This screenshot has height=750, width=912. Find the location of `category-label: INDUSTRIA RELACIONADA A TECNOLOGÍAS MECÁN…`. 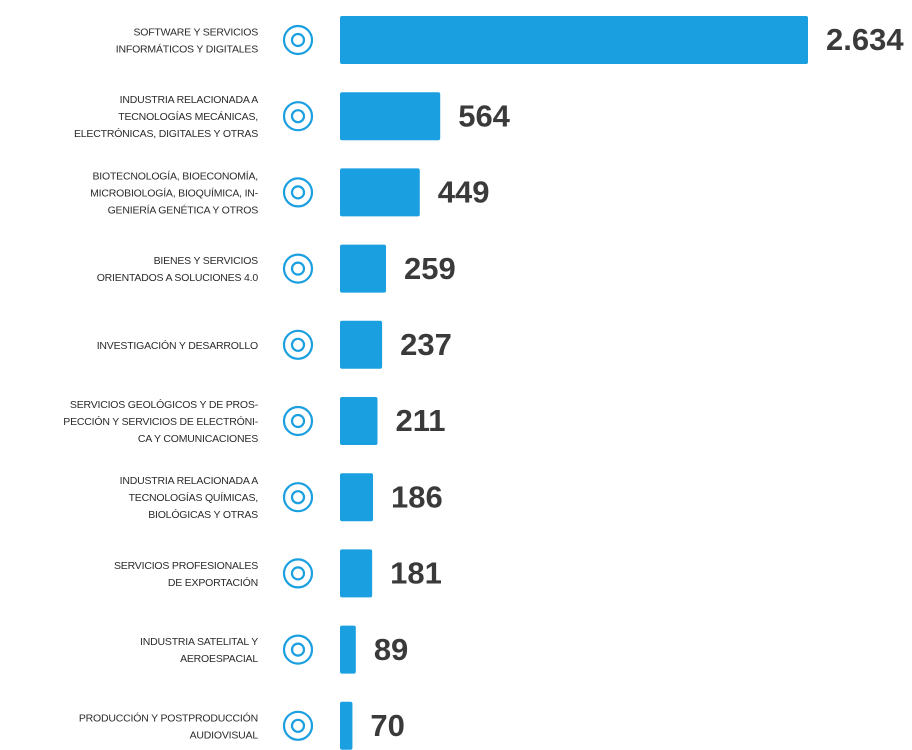

category-label: INDUSTRIA RELACIONADA A TECNOLOGÍAS MECÁN… is located at coordinates (166, 117).